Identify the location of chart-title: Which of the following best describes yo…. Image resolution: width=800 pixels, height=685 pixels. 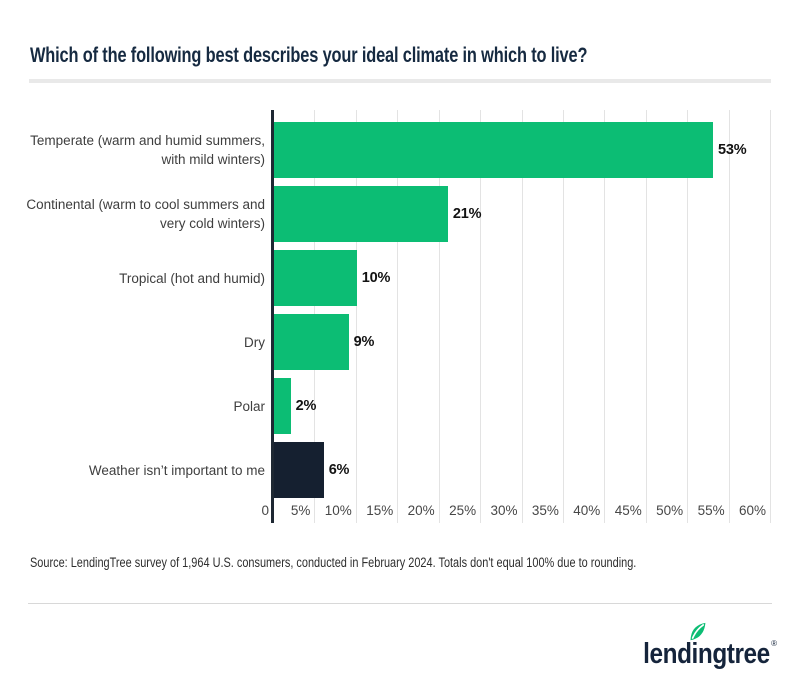
(410, 58).